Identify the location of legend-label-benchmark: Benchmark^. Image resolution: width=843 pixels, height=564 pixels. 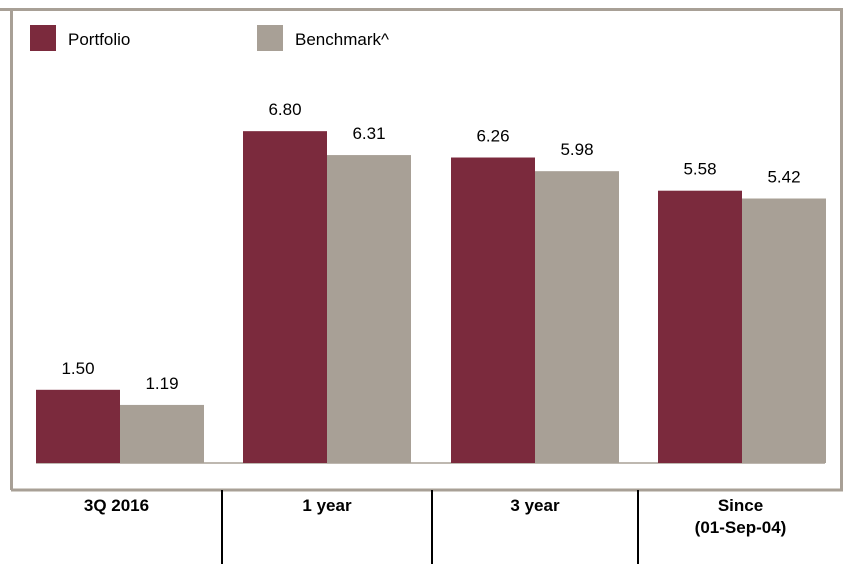
(342, 39).